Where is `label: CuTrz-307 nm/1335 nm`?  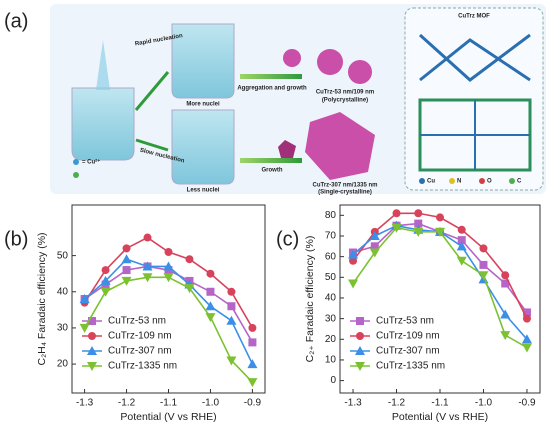 label: CuTrz-307 nm/1335 nm is located at coordinates (344, 186).